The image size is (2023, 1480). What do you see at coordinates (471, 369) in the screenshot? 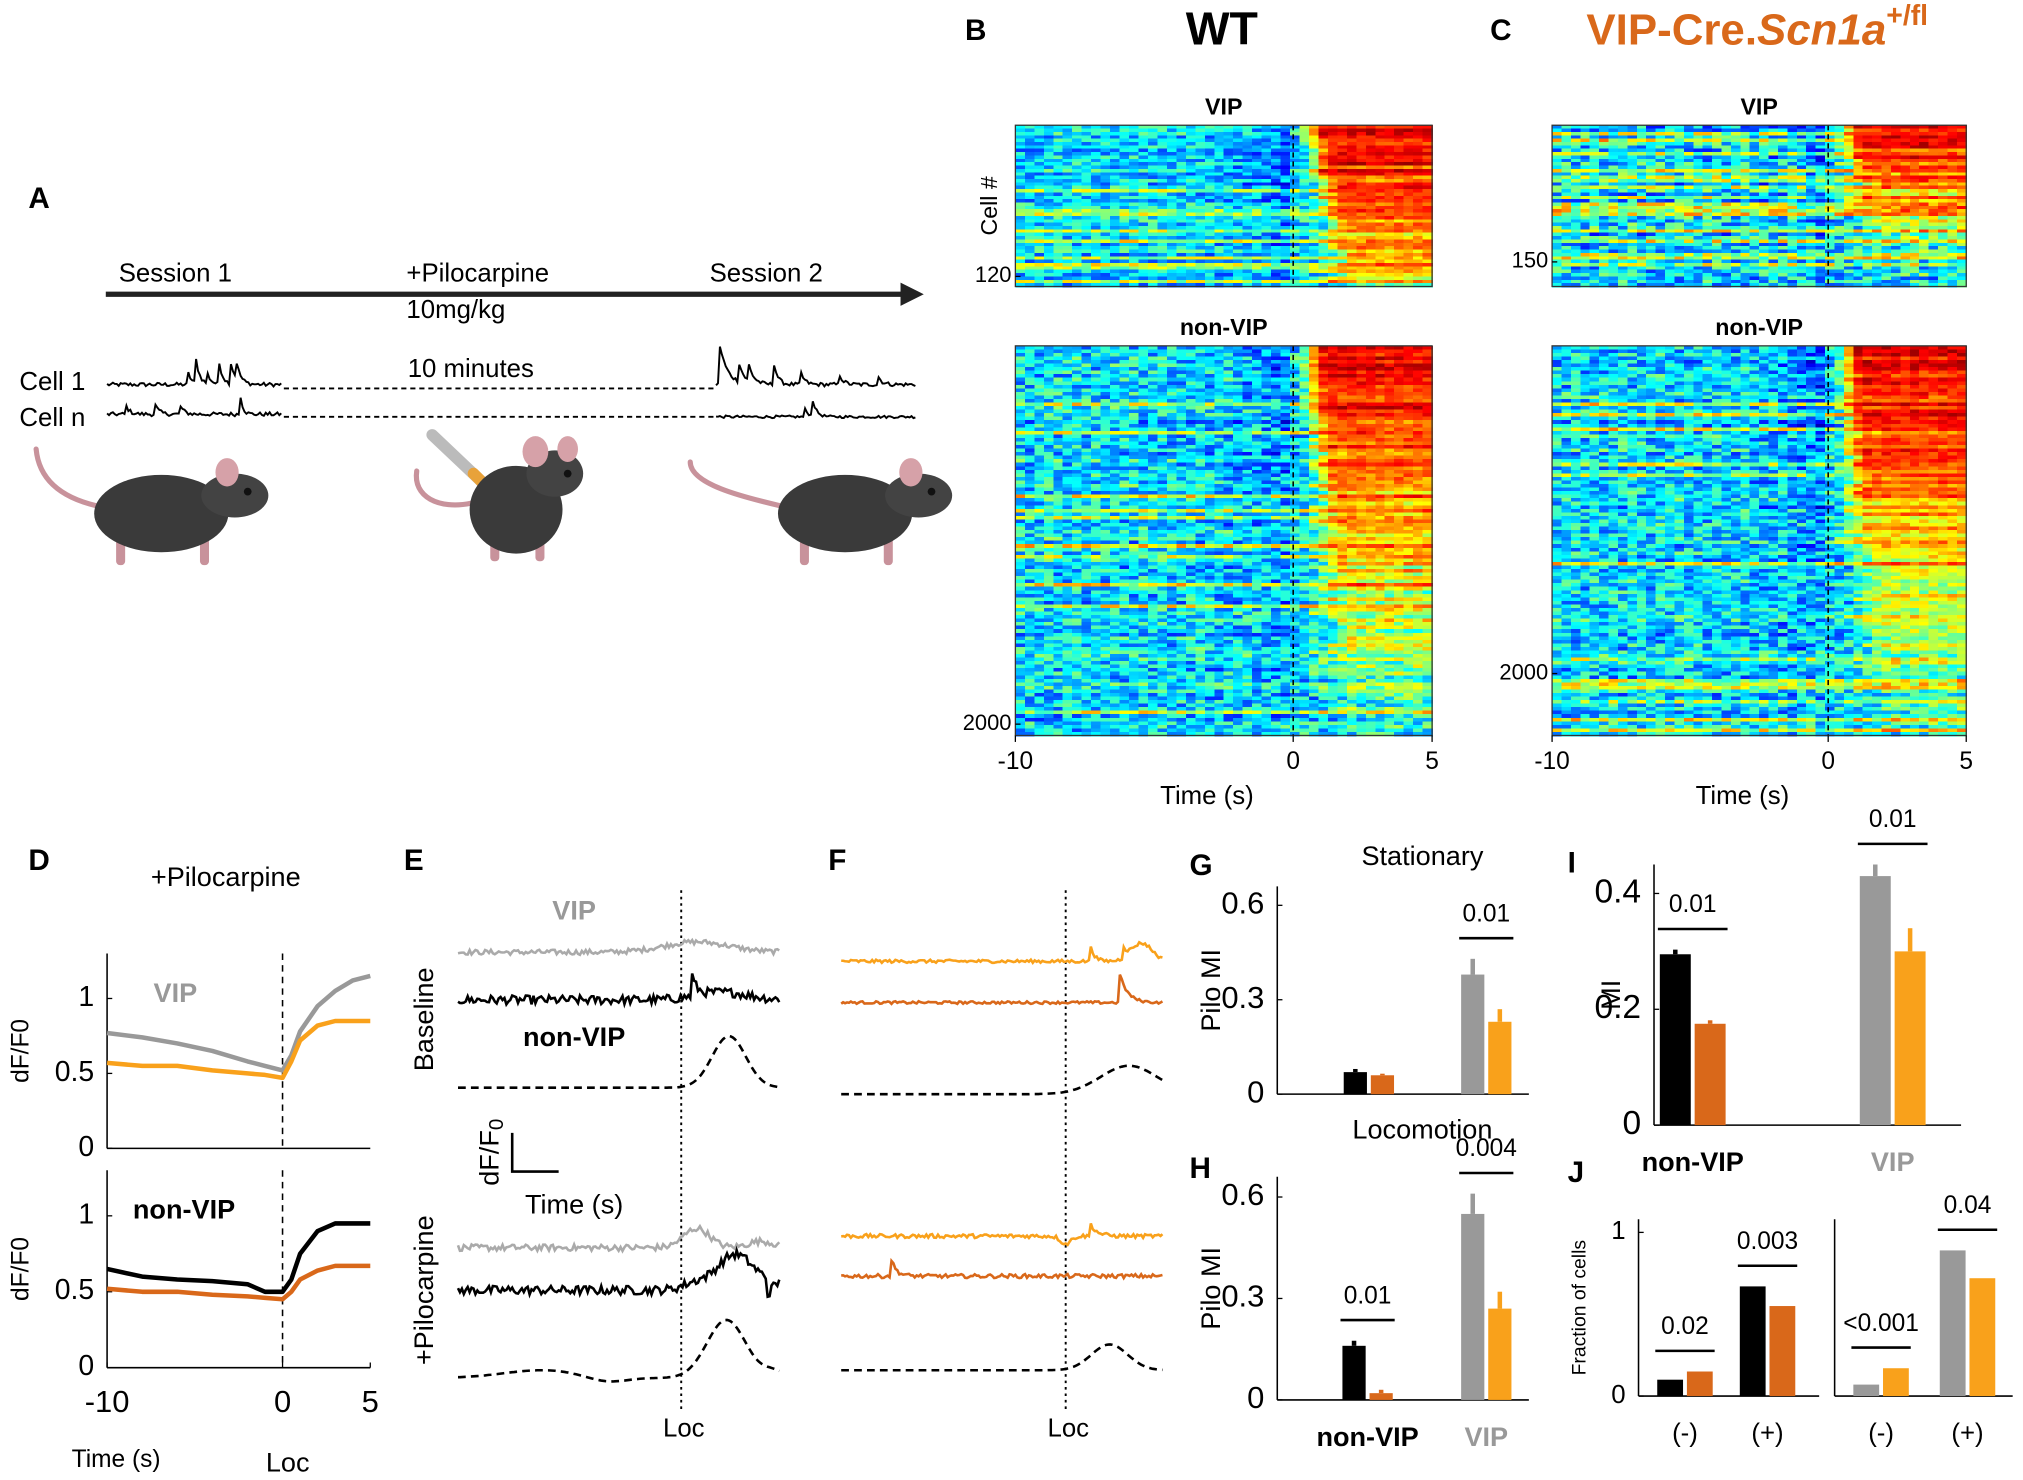
I see `interval-label: 10 minutes` at bounding box center [471, 369].